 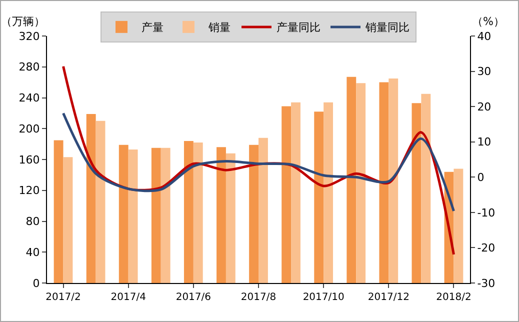 What do you see at coordinates (323, 297) in the screenshot?
I see `x-tick-label: 2017/10` at bounding box center [323, 297].